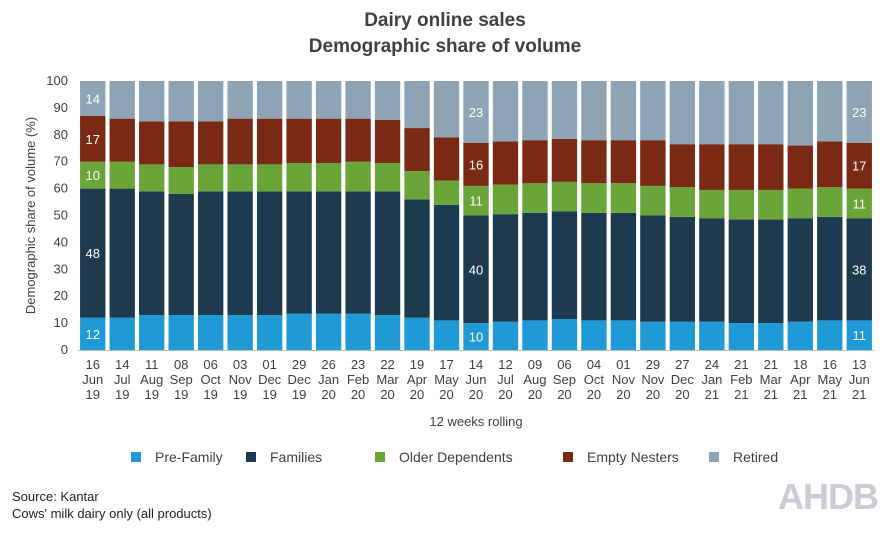  Describe the element at coordinates (112, 513) in the screenshot. I see `scope-note: Cows' milk dairy only (all products)` at that location.